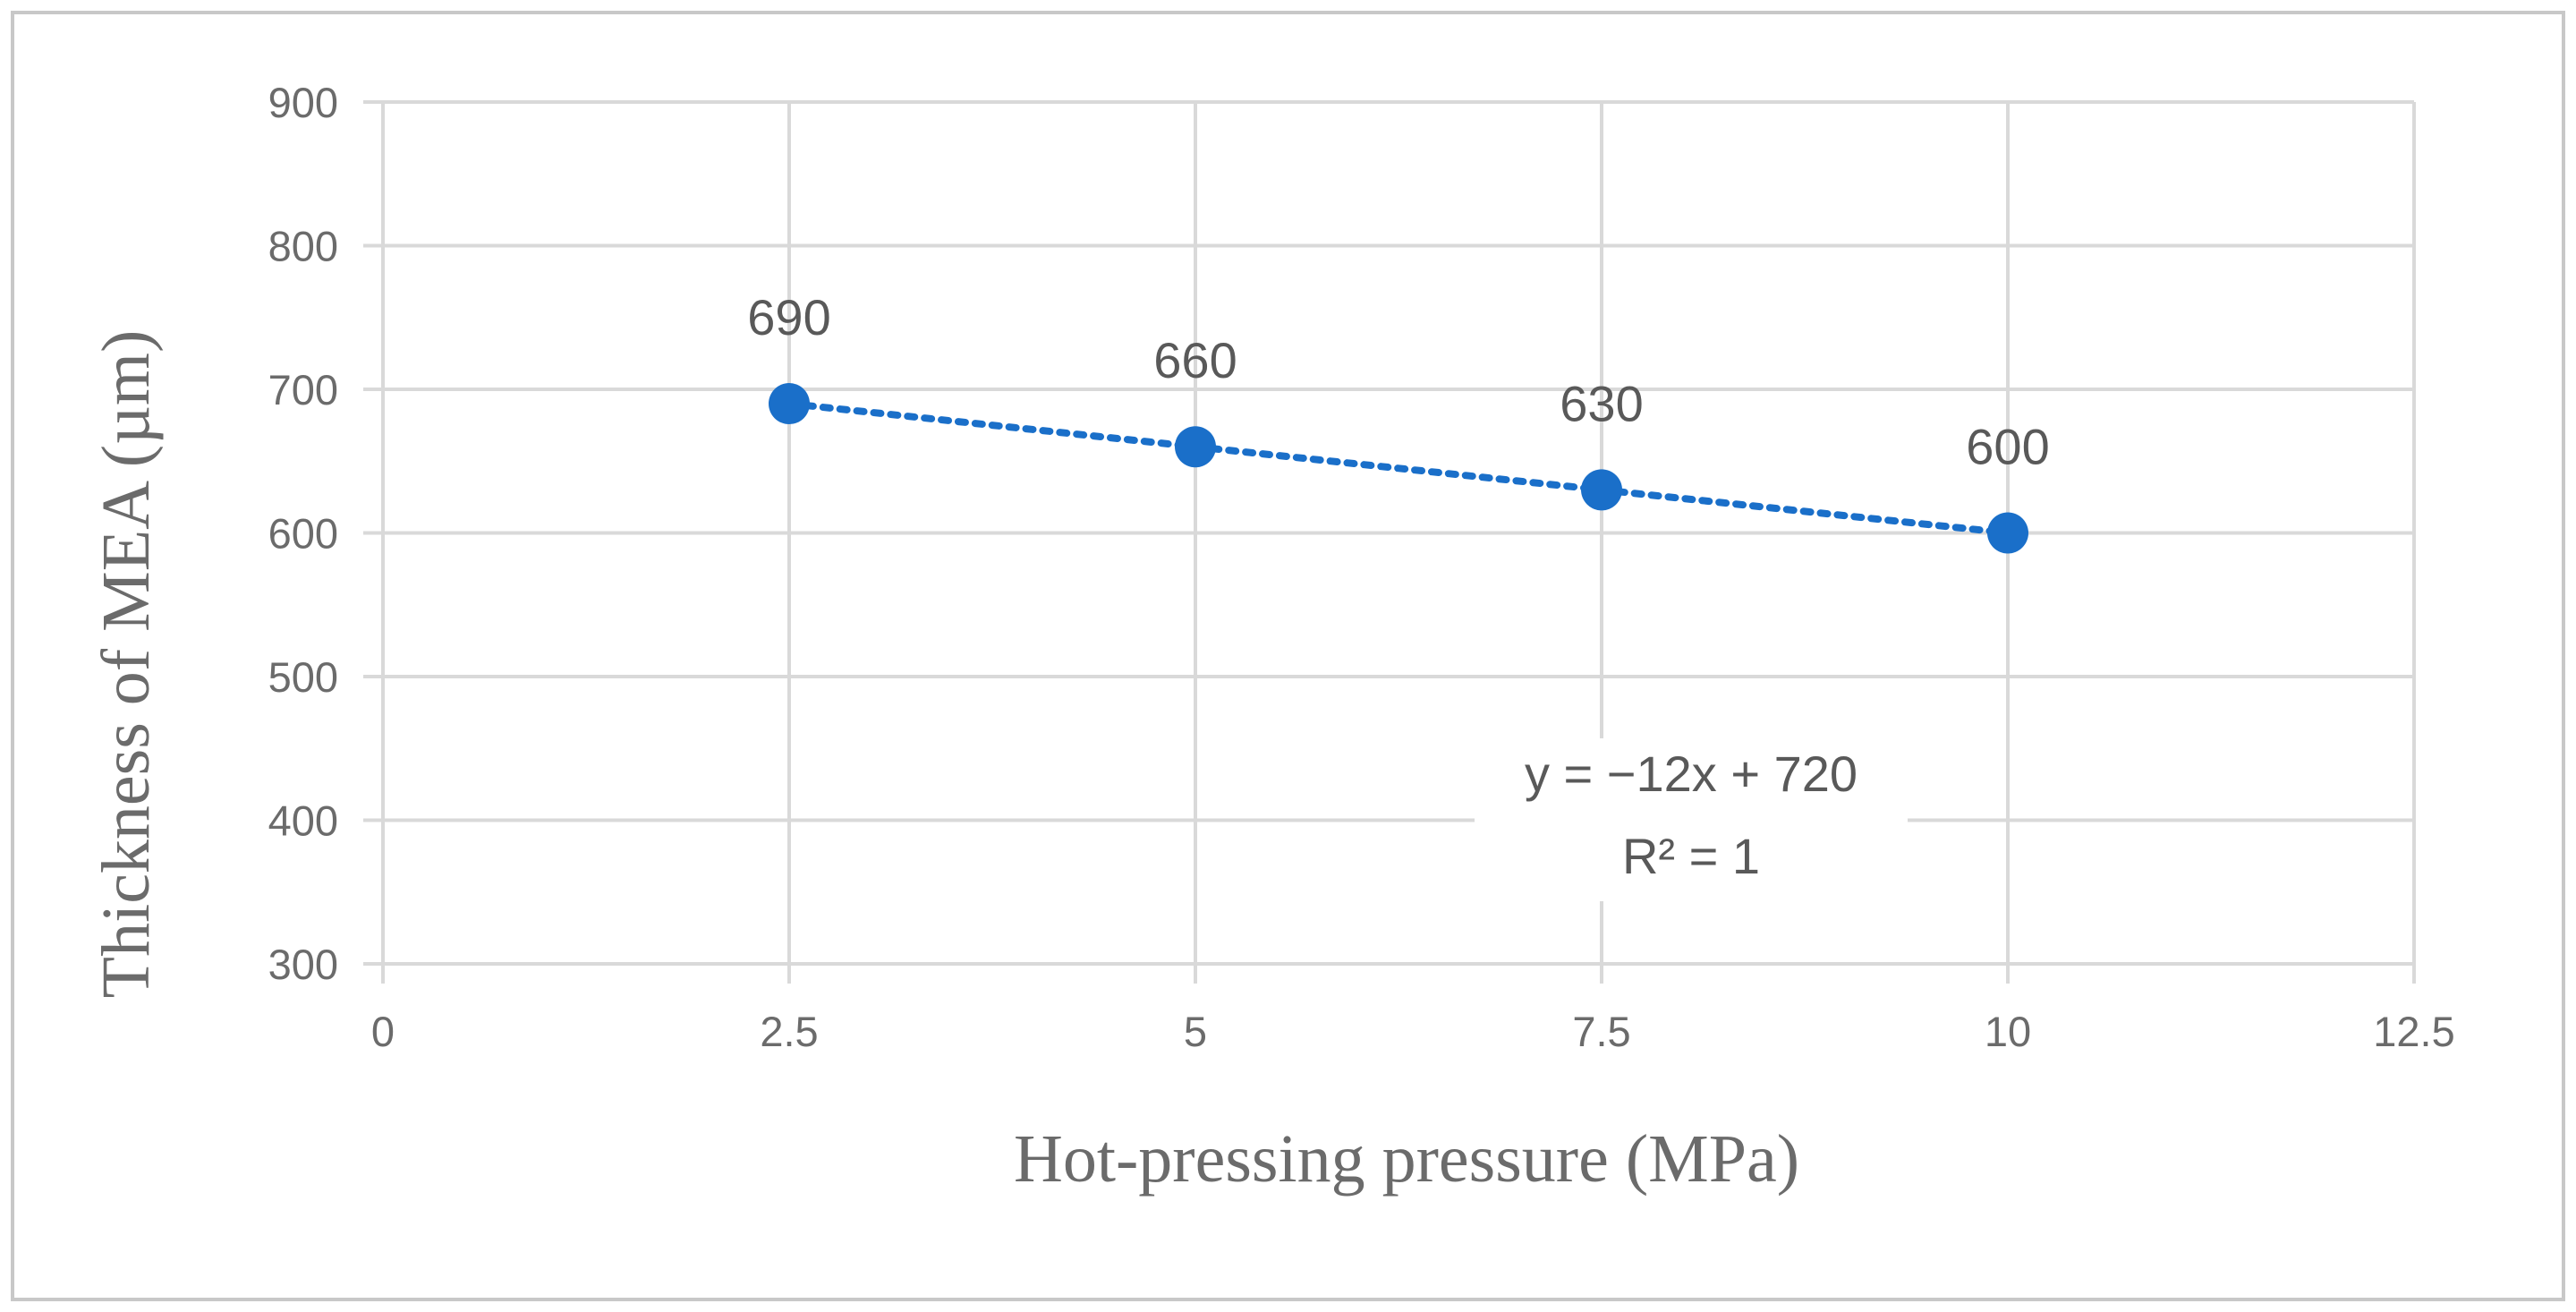  What do you see at coordinates (1691, 856) in the screenshot?
I see `trendline-r-squared: R² = 1` at bounding box center [1691, 856].